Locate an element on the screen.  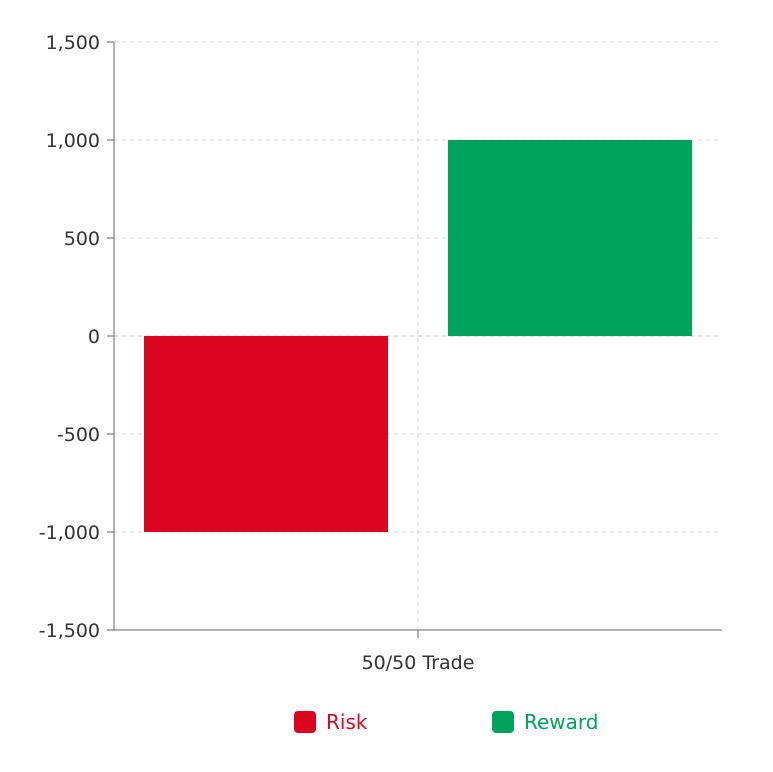
x-category-labels: 50/50 Trade is located at coordinates (418, 663).